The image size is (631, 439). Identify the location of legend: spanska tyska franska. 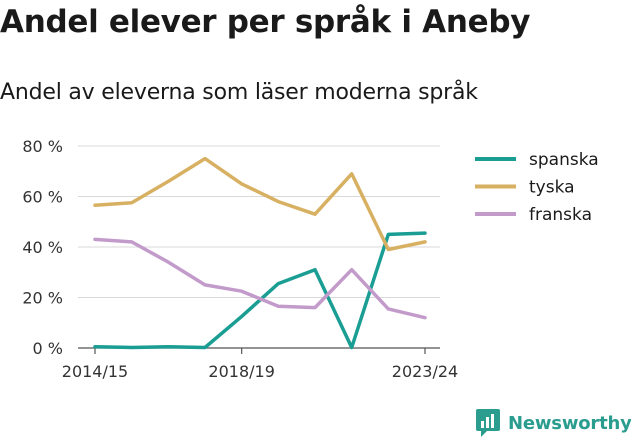
(537, 187).